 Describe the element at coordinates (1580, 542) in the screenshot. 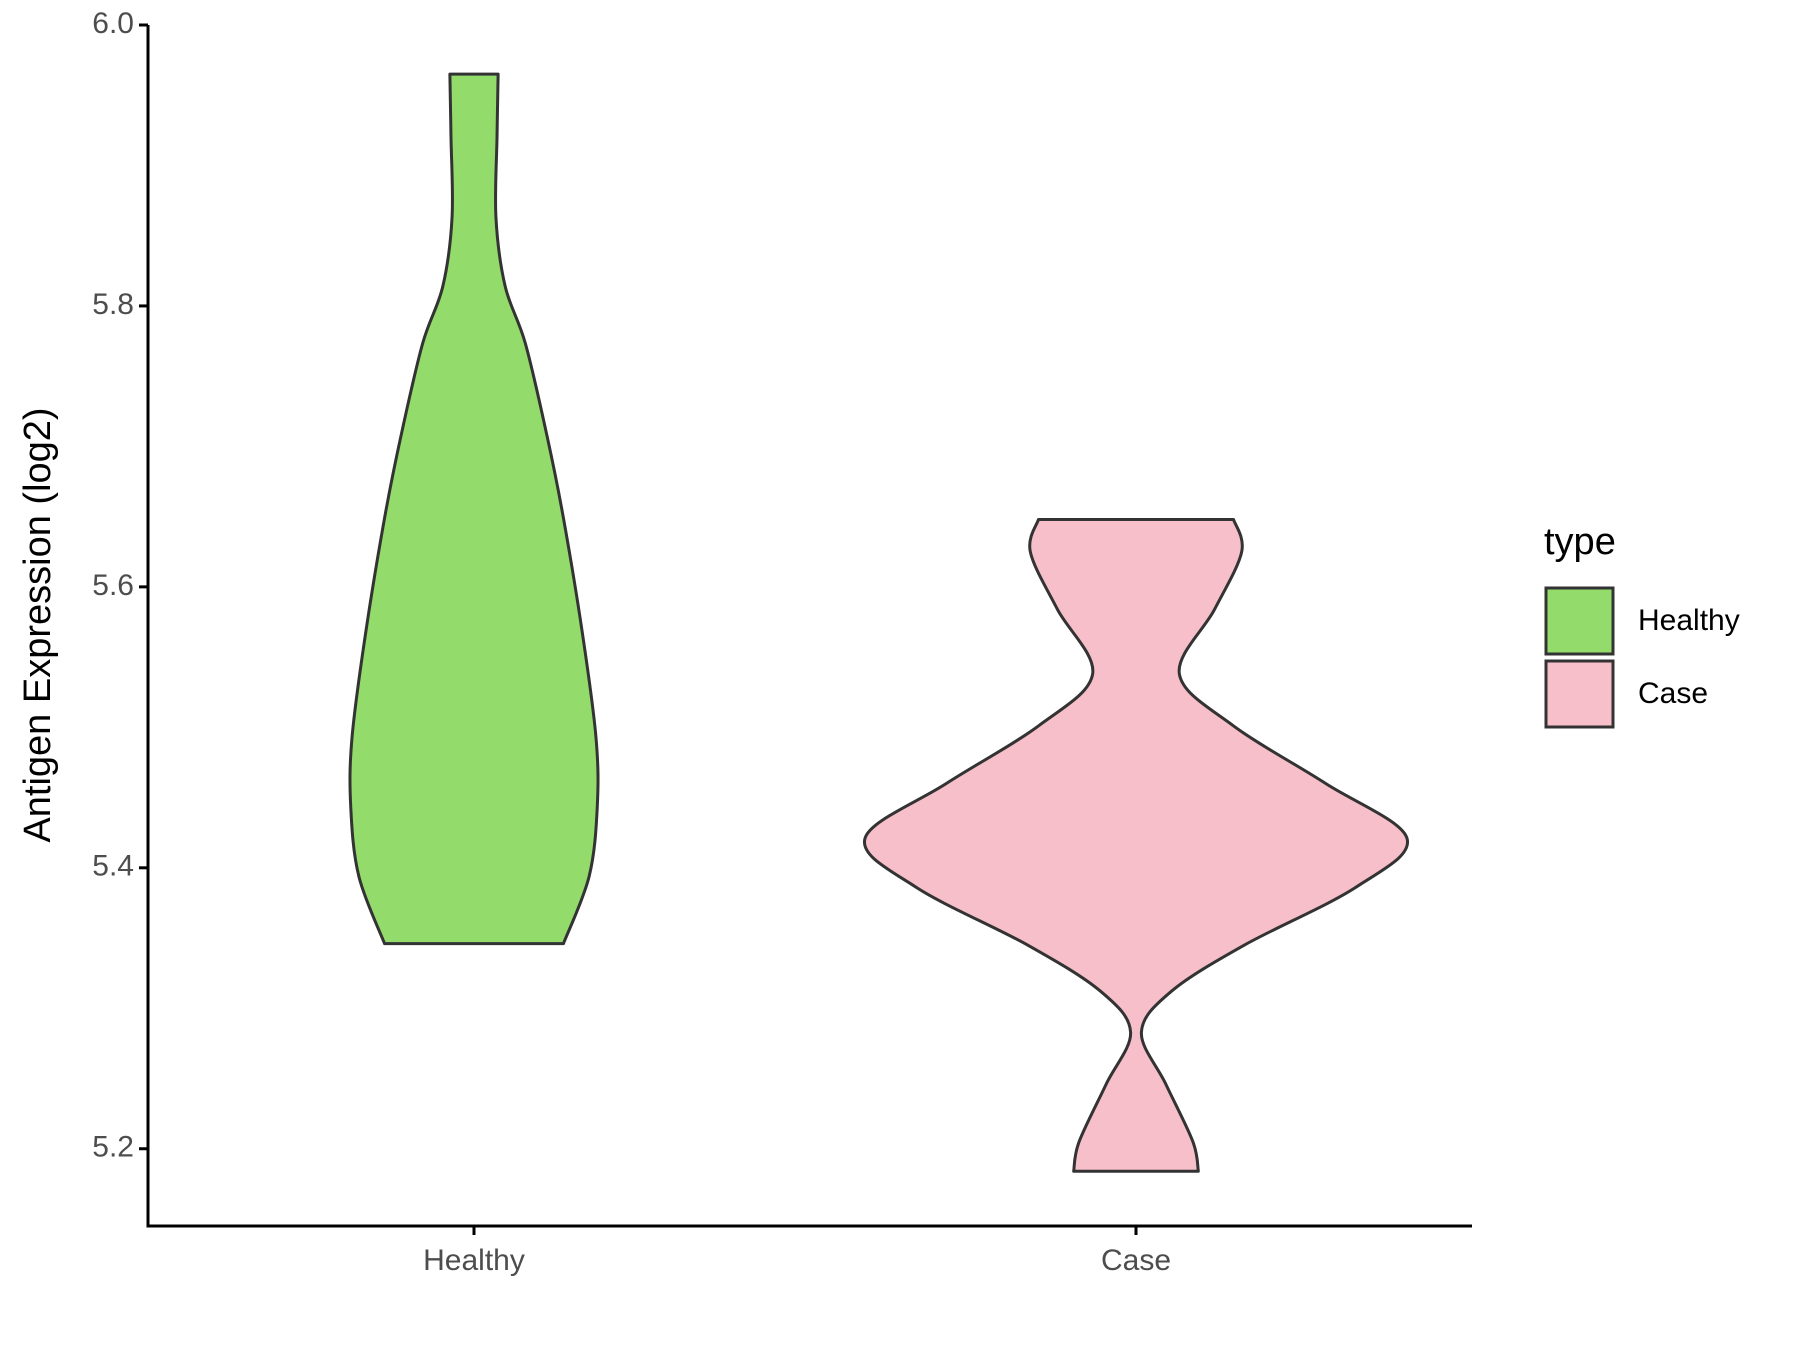

I see `legend-title: type` at that location.